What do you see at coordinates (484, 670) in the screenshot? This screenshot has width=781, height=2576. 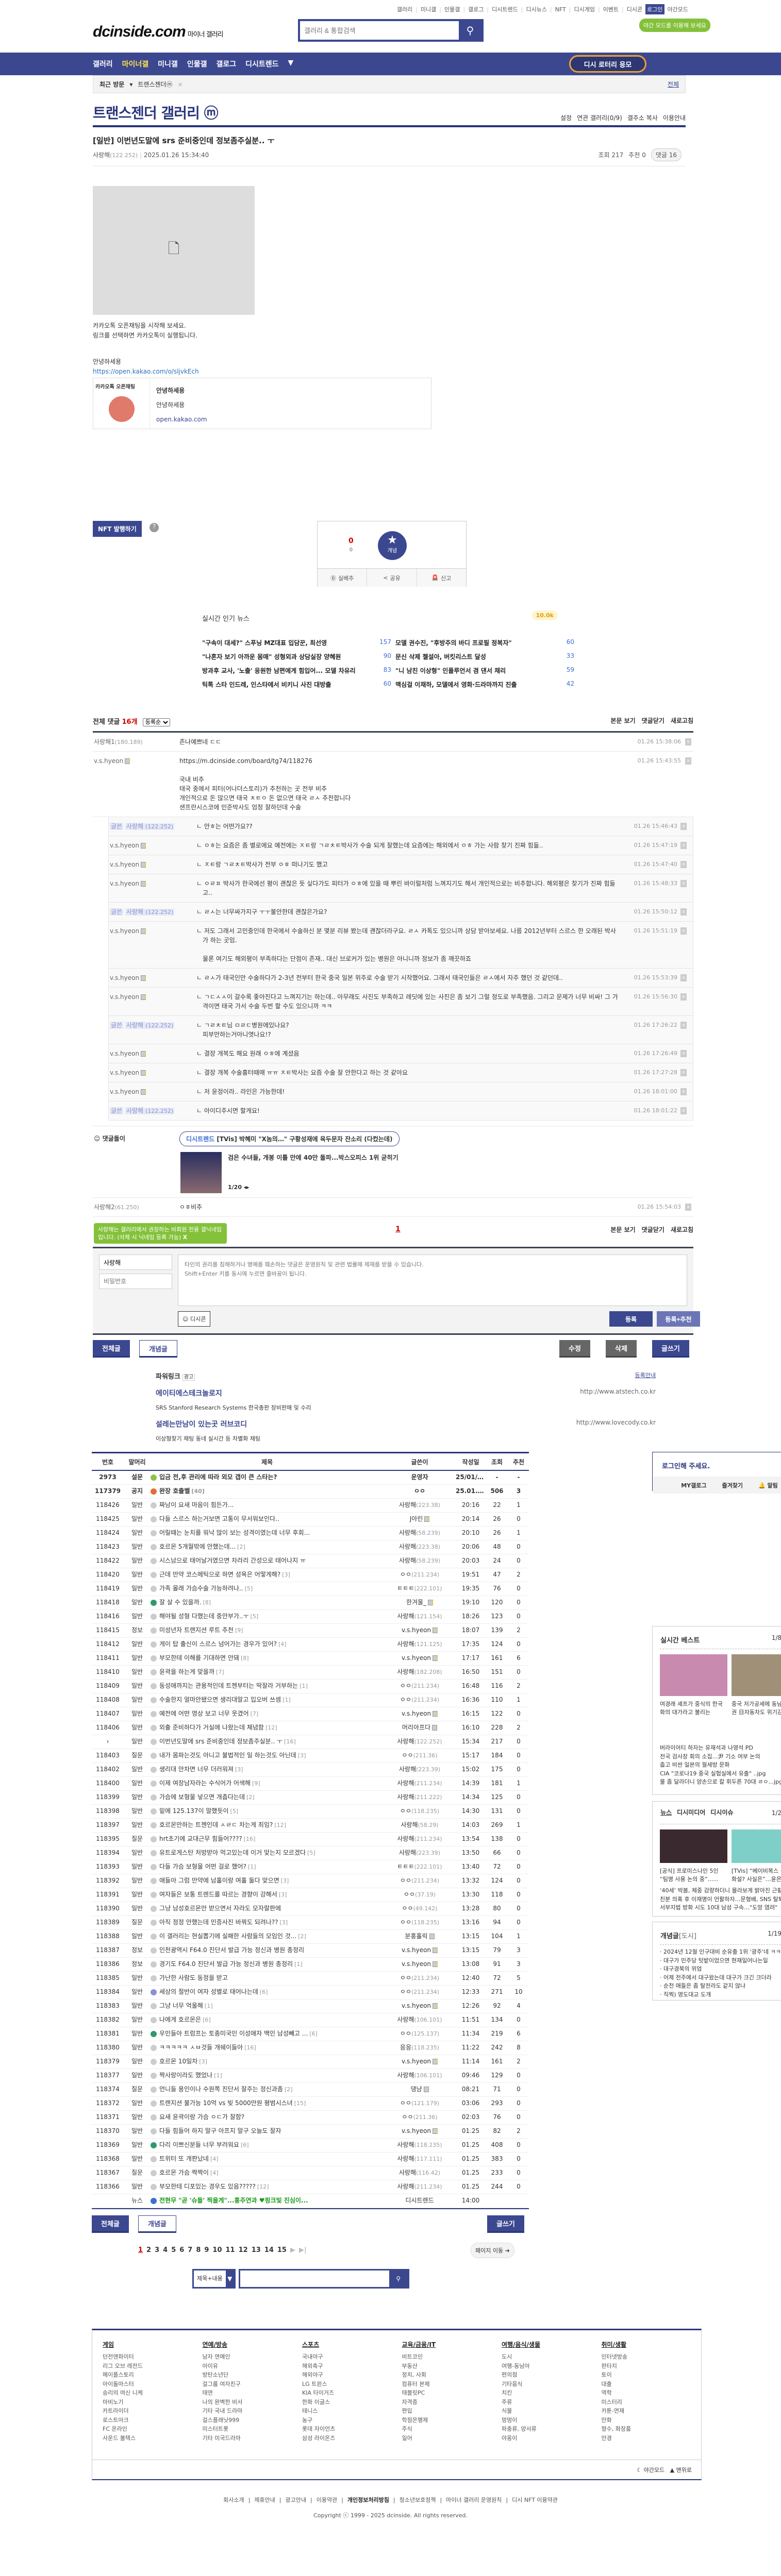 I see `popular-news-item: "니 남친 이상형" 인플루언서 겸 댄서 채리 59` at bounding box center [484, 670].